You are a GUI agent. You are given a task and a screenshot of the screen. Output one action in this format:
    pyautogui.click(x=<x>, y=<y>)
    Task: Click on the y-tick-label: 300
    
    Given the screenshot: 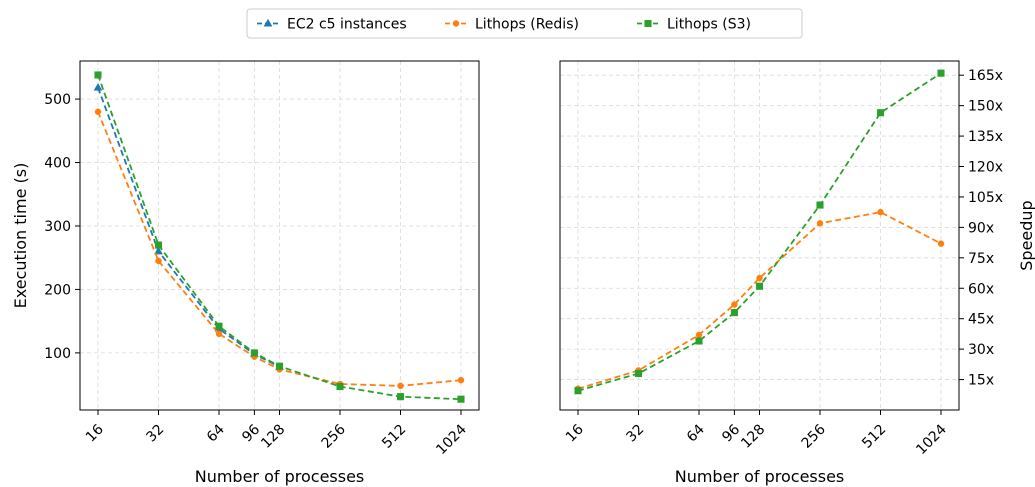 What is the action you would take?
    pyautogui.click(x=57, y=227)
    